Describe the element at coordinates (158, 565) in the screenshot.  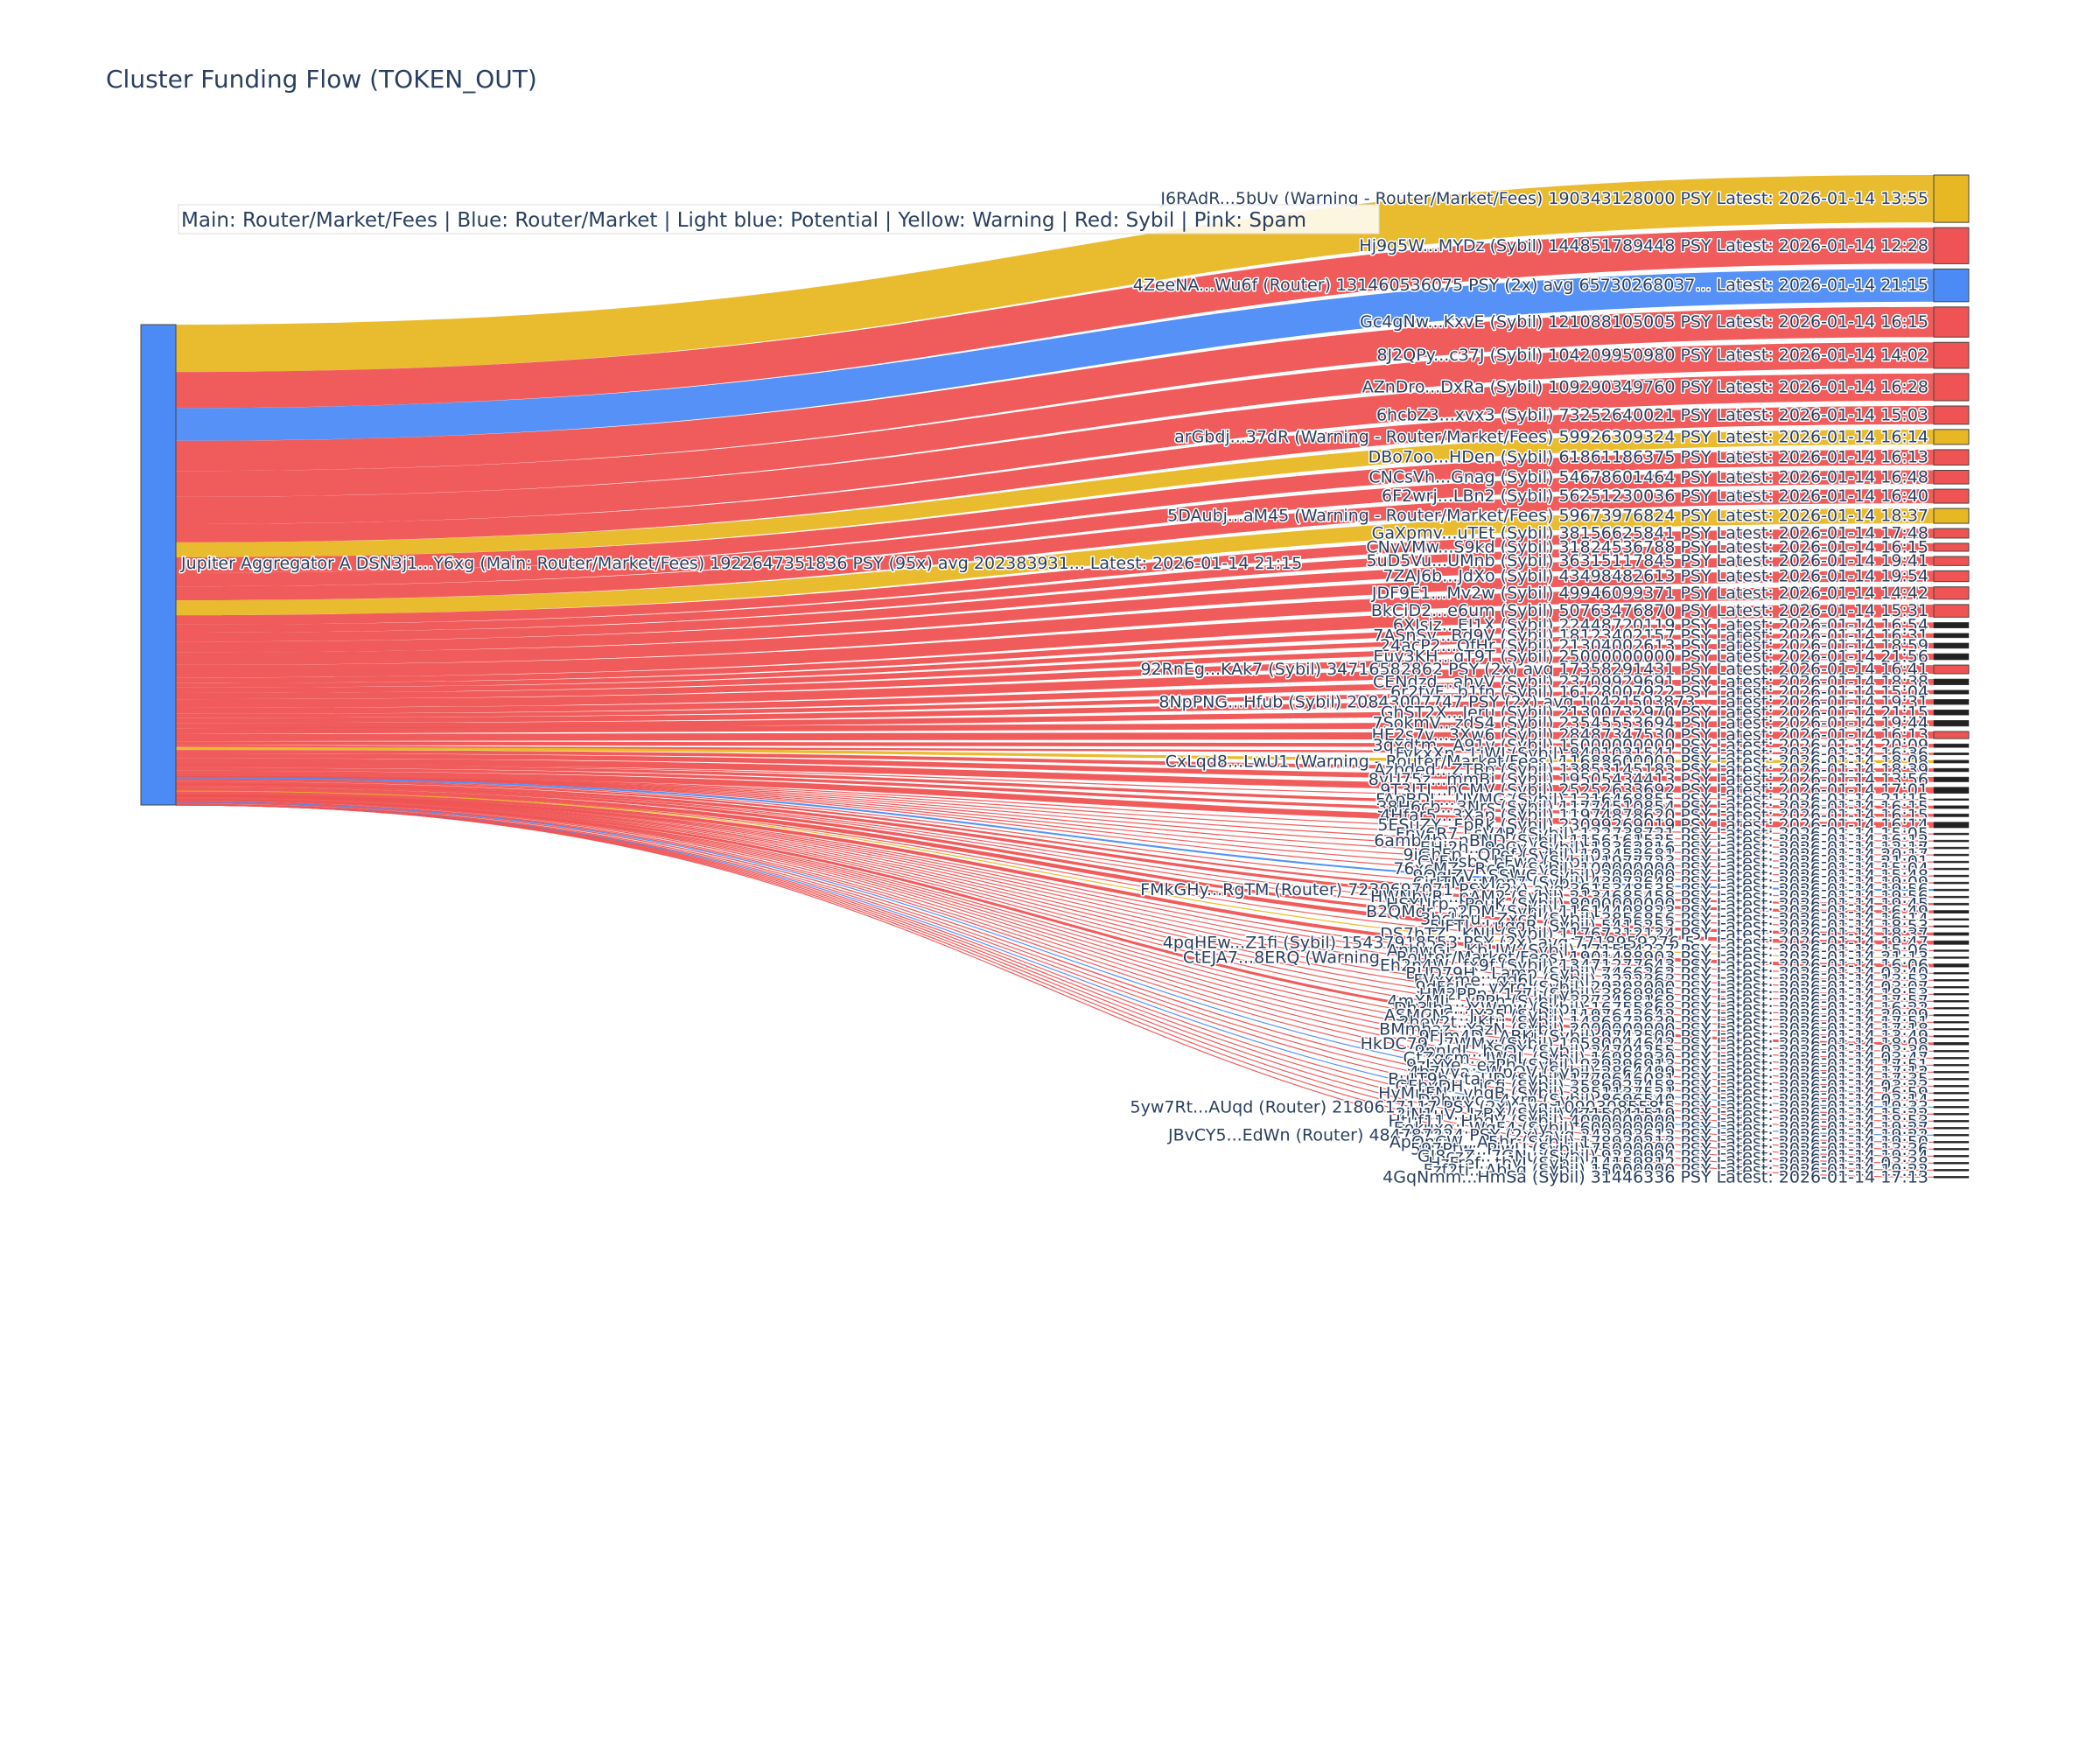
I see `source-node` at that location.